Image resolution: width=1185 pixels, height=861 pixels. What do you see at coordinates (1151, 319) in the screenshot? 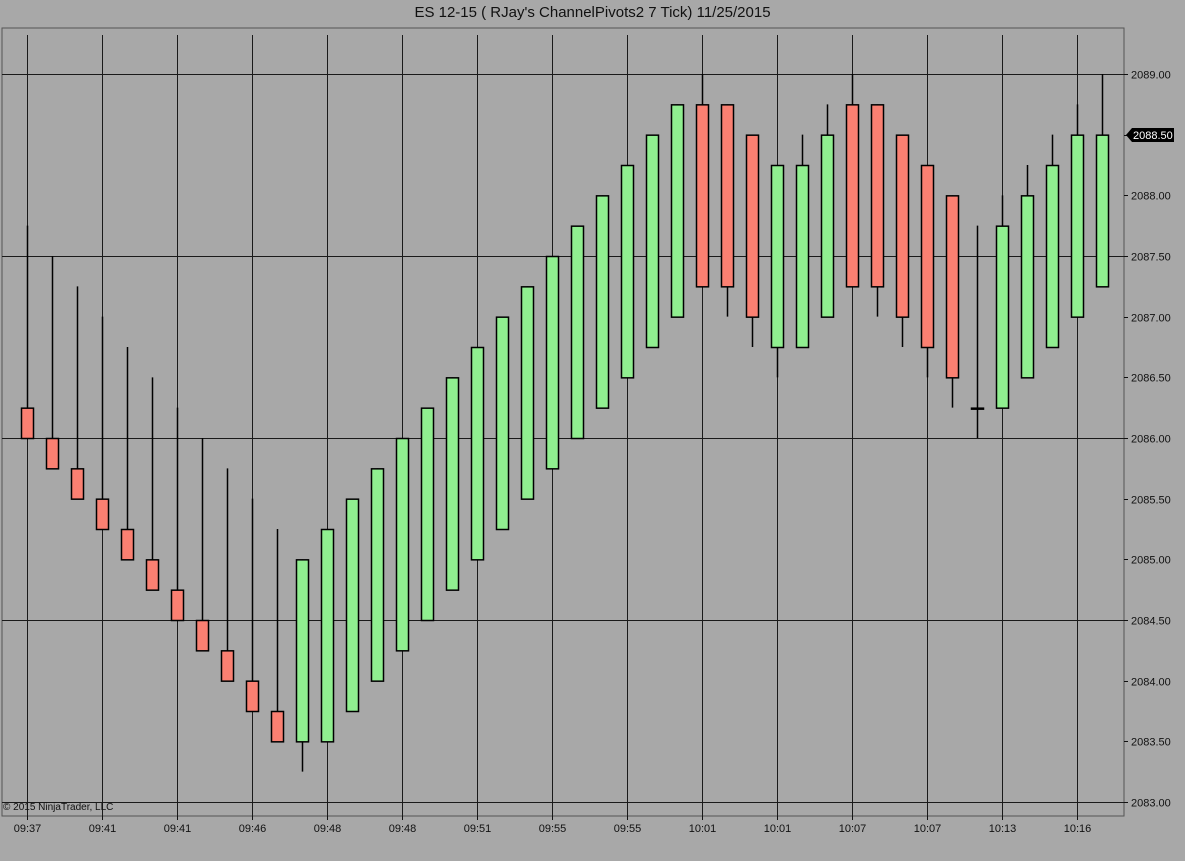
I see `y-tick-label: 2087.00` at bounding box center [1151, 319].